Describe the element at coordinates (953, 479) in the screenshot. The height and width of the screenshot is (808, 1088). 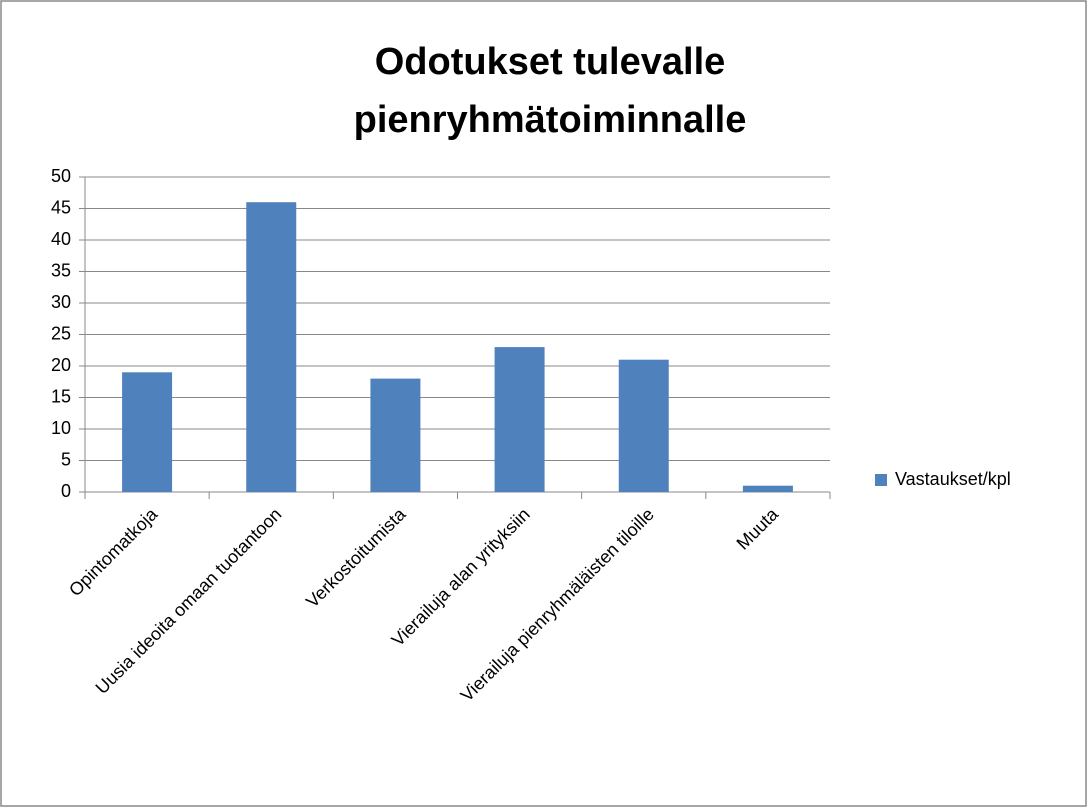
I see `legend-label: Vastaukset/kpl` at that location.